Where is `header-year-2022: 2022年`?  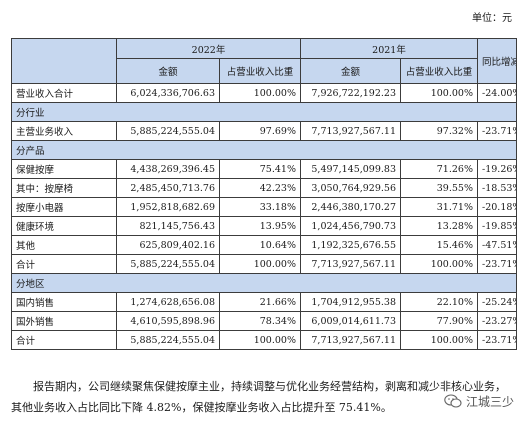
header-year-2022: 2022年 is located at coordinates (208, 48).